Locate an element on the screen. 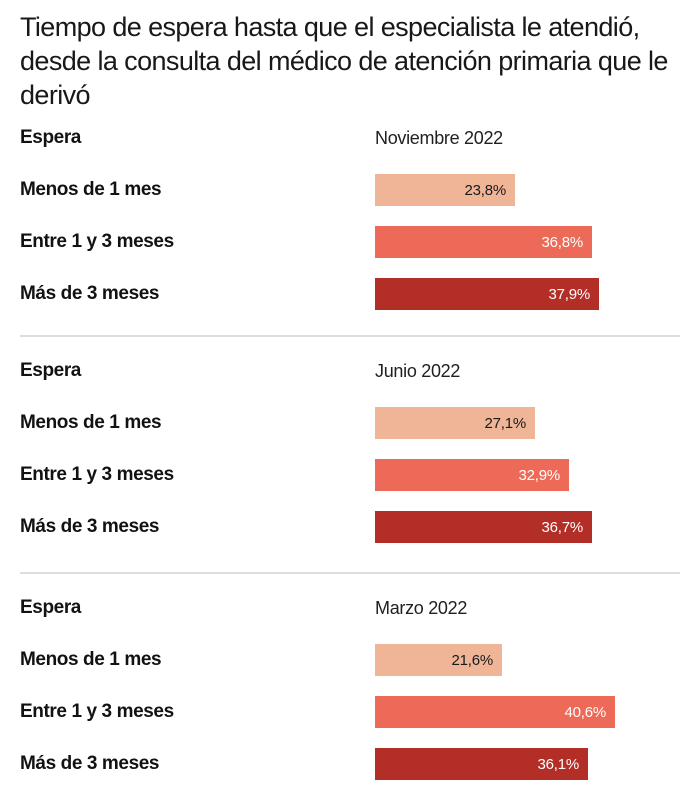 Image resolution: width=700 pixels, height=800 pixels. bar-noviembre-2022-cat1: 23,8% is located at coordinates (445, 190).